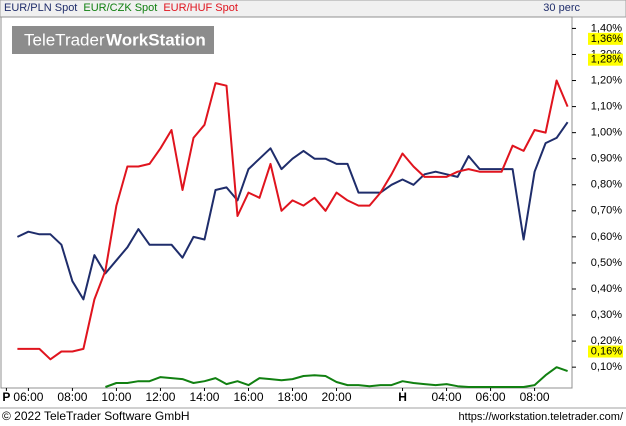 This screenshot has height=426, width=626. I want to click on watermark-brand: TeleTrader, so click(64, 39).